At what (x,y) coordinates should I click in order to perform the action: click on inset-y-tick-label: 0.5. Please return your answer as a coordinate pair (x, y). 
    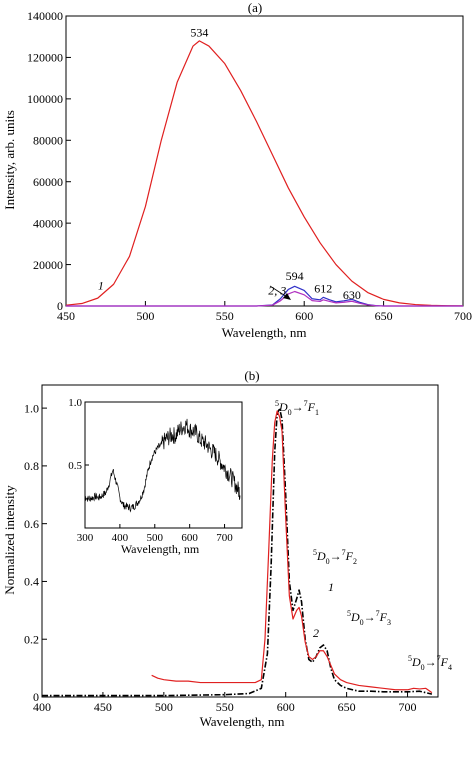
    Looking at the image, I should click on (75, 466).